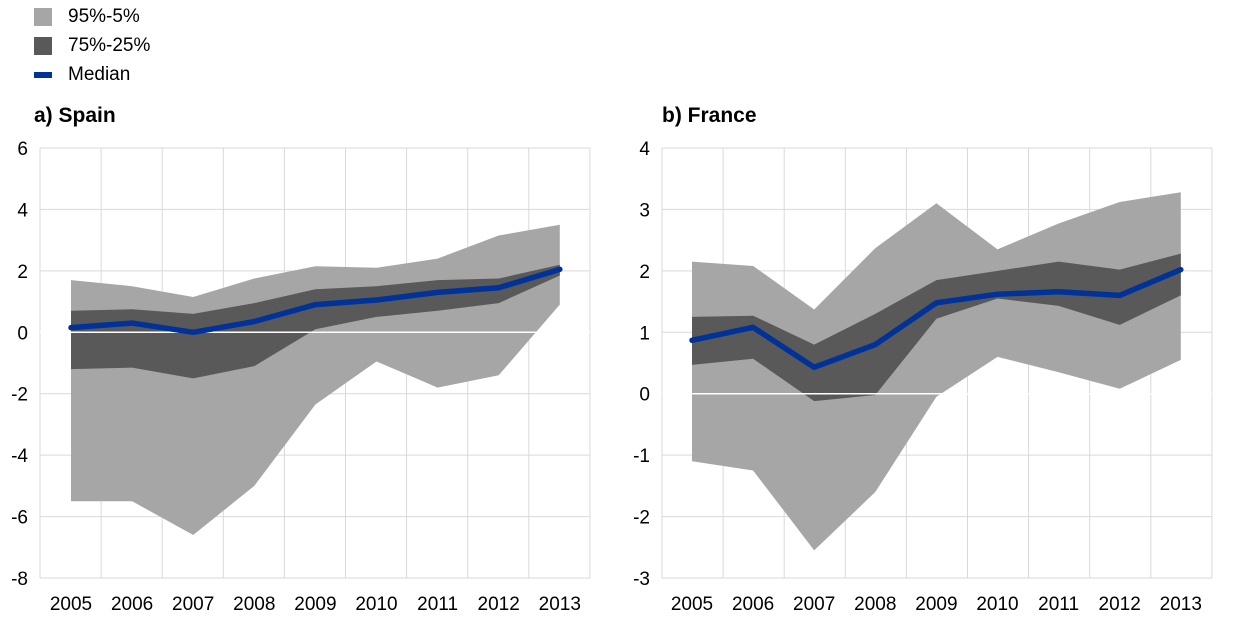 The width and height of the screenshot is (1240, 624). What do you see at coordinates (644, 333) in the screenshot?
I see `ytick-france-3: 1` at bounding box center [644, 333].